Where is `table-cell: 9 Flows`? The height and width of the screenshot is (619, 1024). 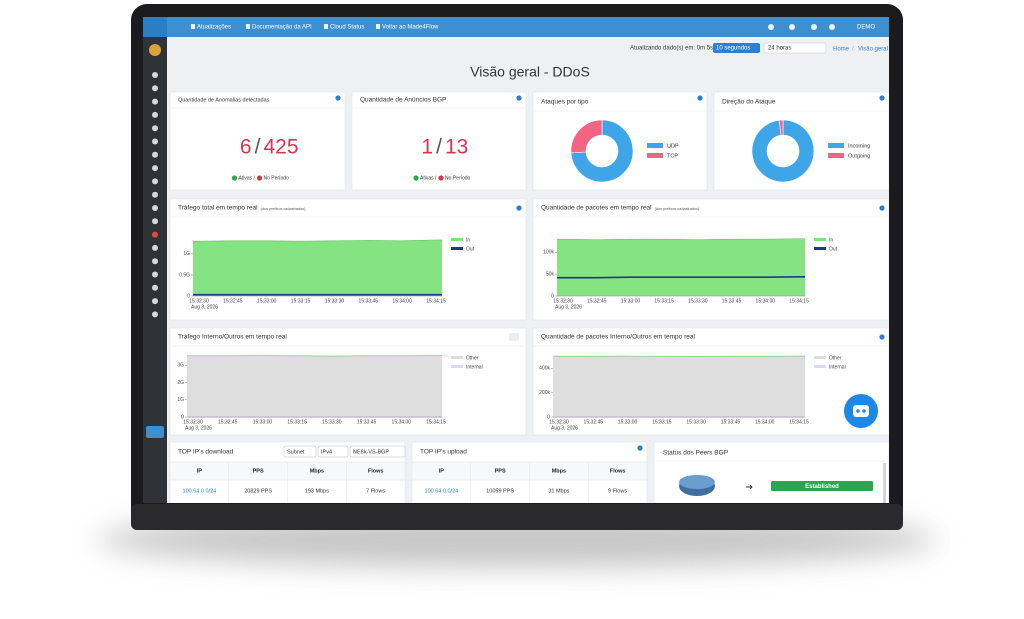 table-cell: 9 Flows is located at coordinates (617, 491).